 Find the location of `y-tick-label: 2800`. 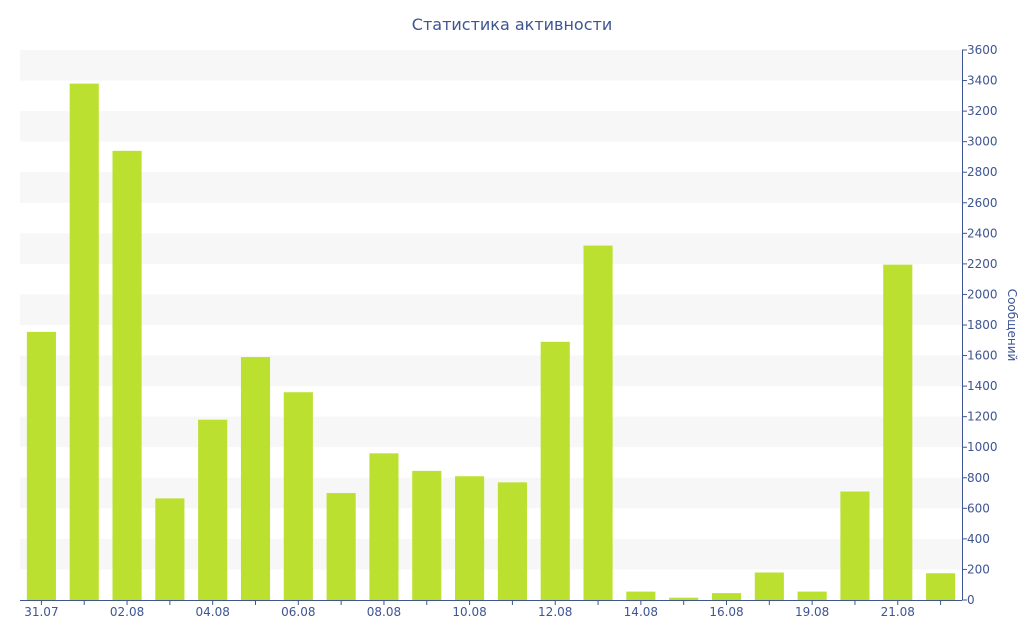

y-tick-label: 2800 is located at coordinates (982, 172).